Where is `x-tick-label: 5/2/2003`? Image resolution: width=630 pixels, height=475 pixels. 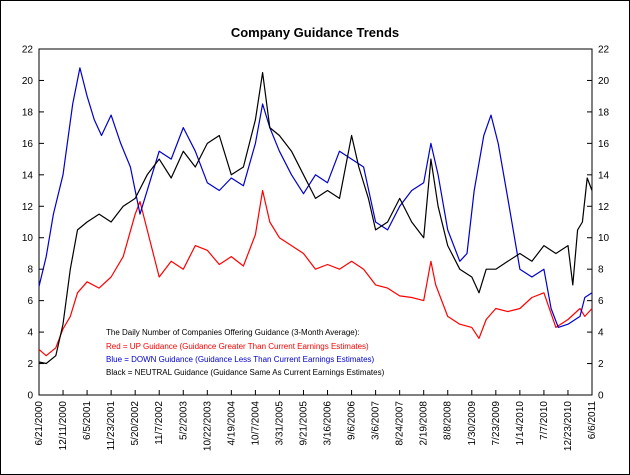 x-tick-label: 5/2/2003 is located at coordinates (183, 420).